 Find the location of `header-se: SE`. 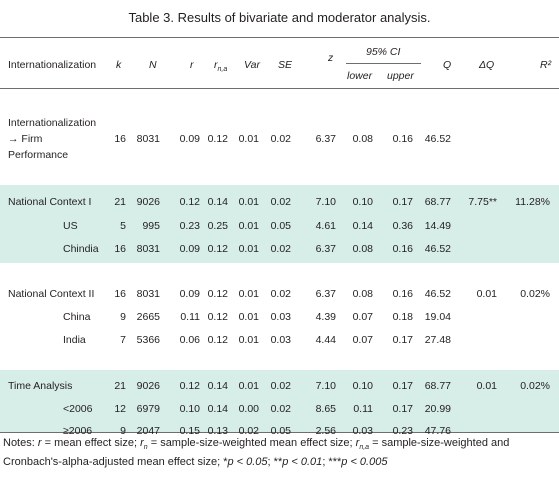

header-se: SE is located at coordinates (285, 65).